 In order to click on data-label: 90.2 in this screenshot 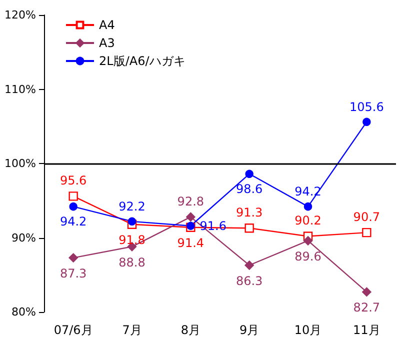, I will do `click(308, 221)`.